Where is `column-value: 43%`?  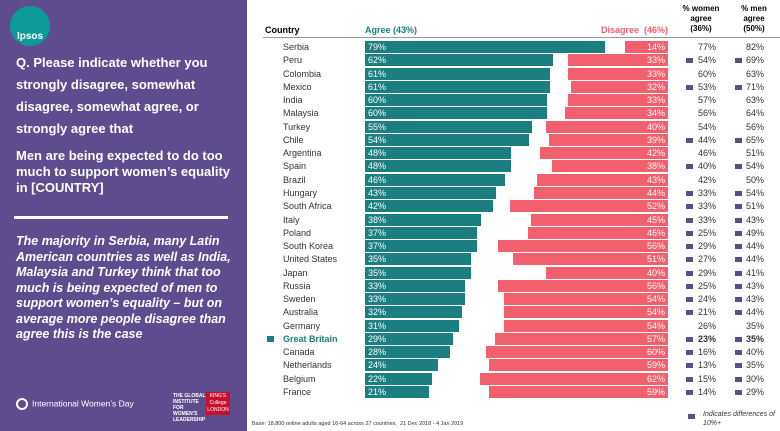
column-value: 43% is located at coordinates (755, 219).